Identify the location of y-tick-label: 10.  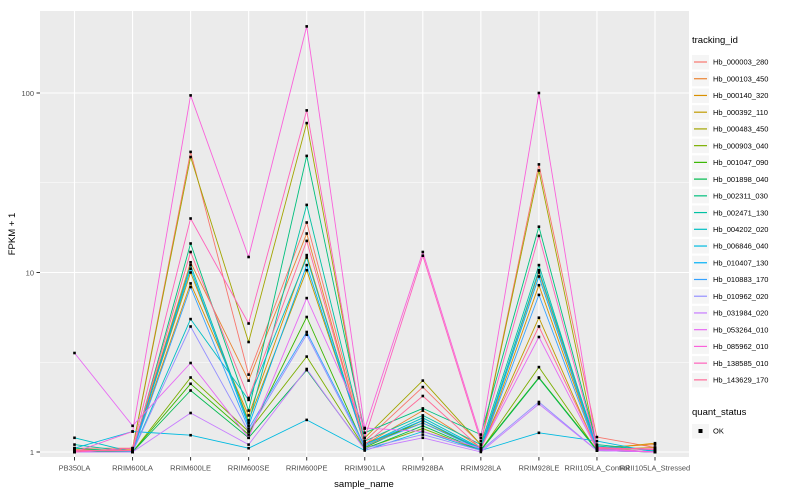
(30, 272).